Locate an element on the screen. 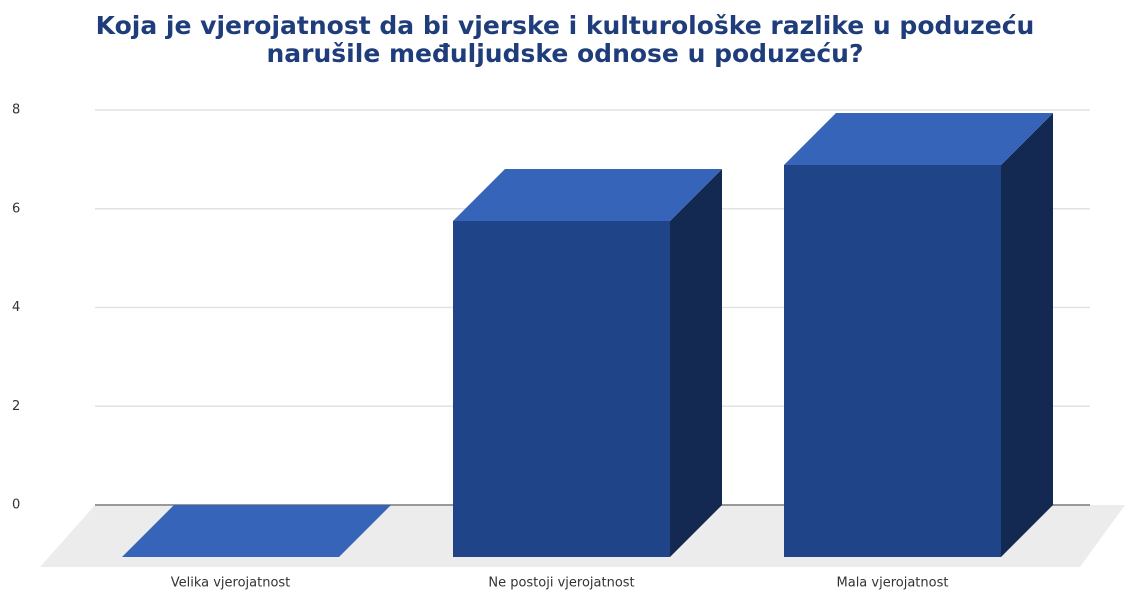  y-tick-label: 8 is located at coordinates (16, 110).